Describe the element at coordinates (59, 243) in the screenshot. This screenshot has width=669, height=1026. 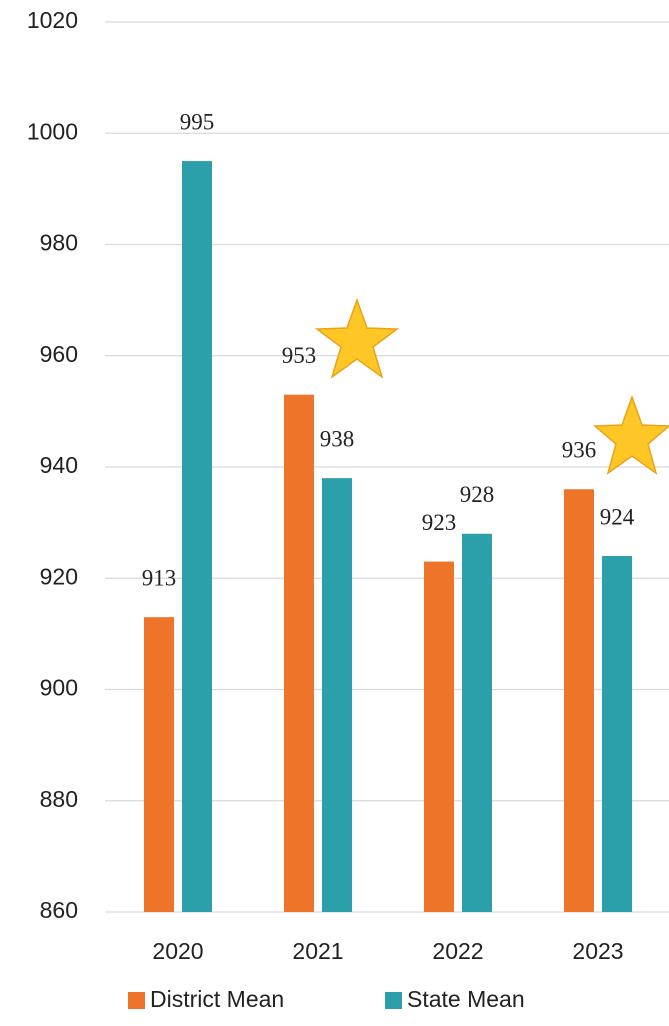
I see `y-tick-label: 980` at that location.